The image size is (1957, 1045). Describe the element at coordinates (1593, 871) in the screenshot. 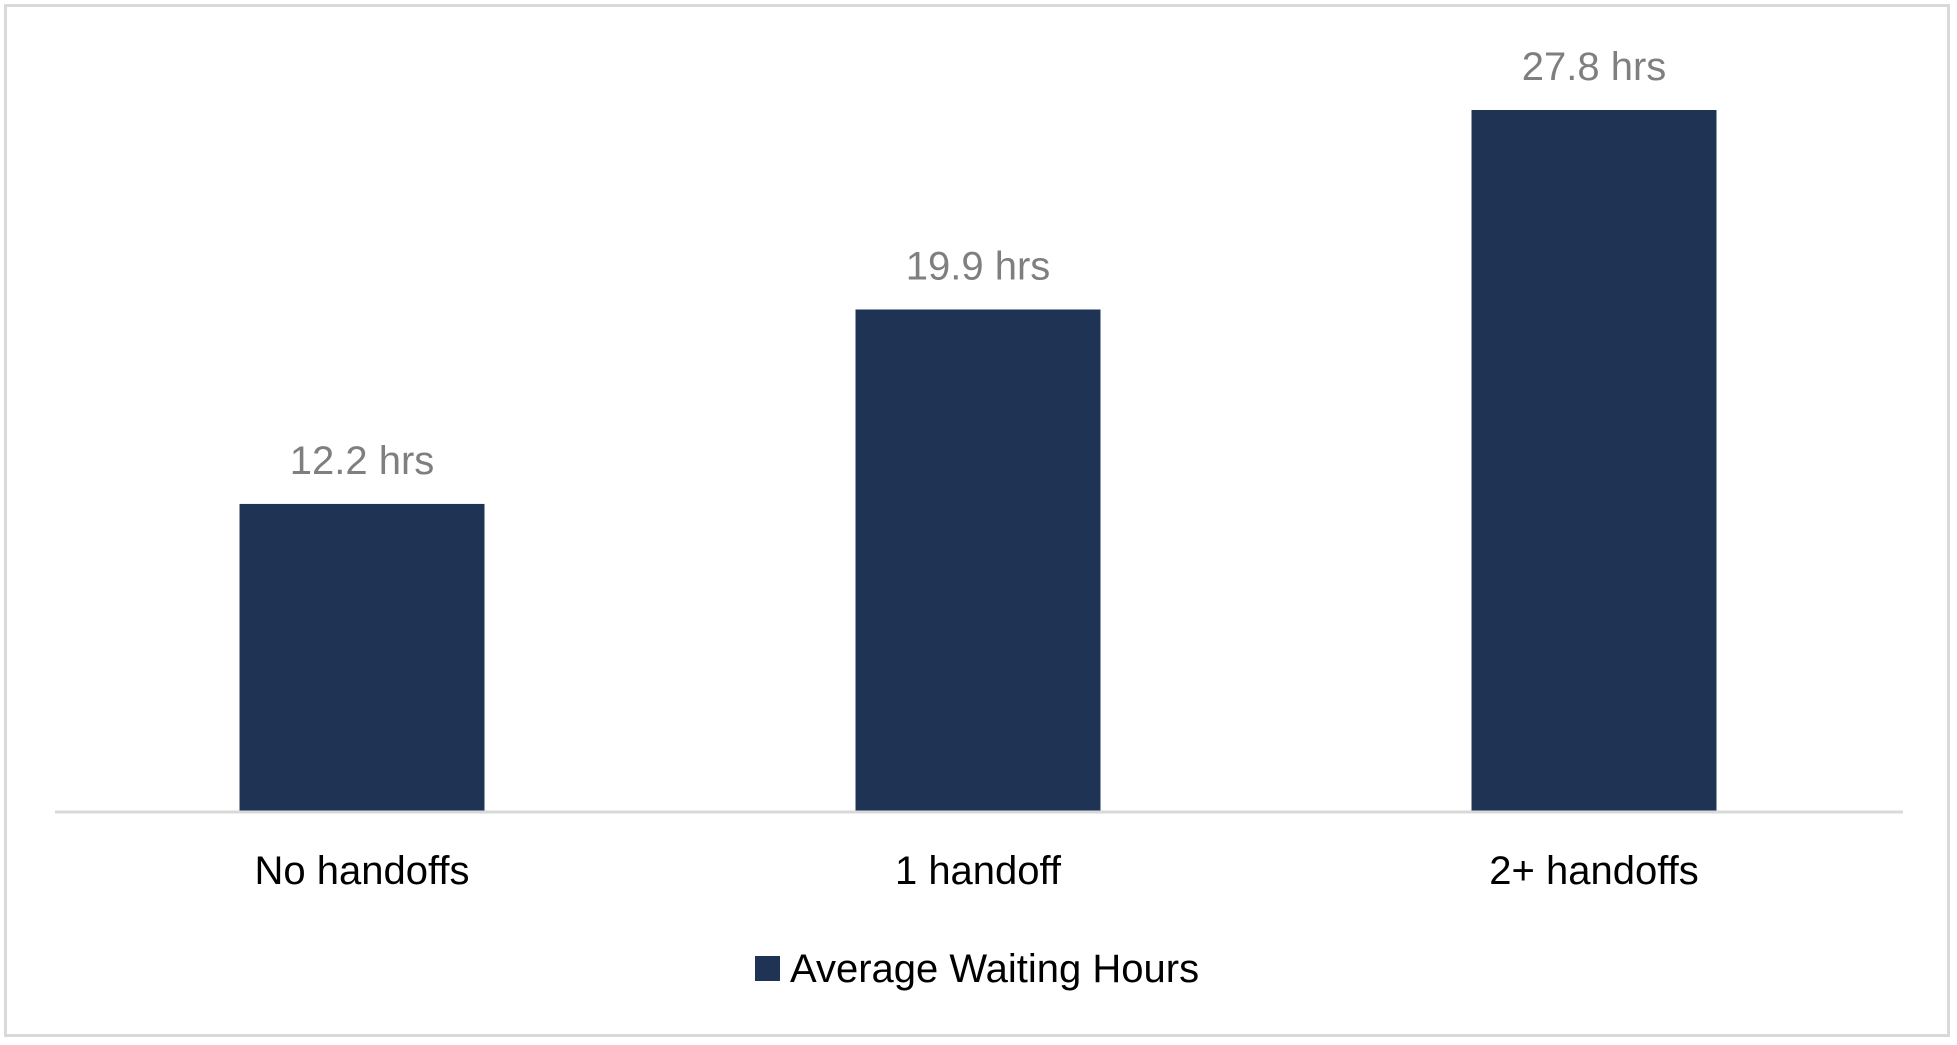

I see `x-tick-label: 2+ handoffs` at that location.